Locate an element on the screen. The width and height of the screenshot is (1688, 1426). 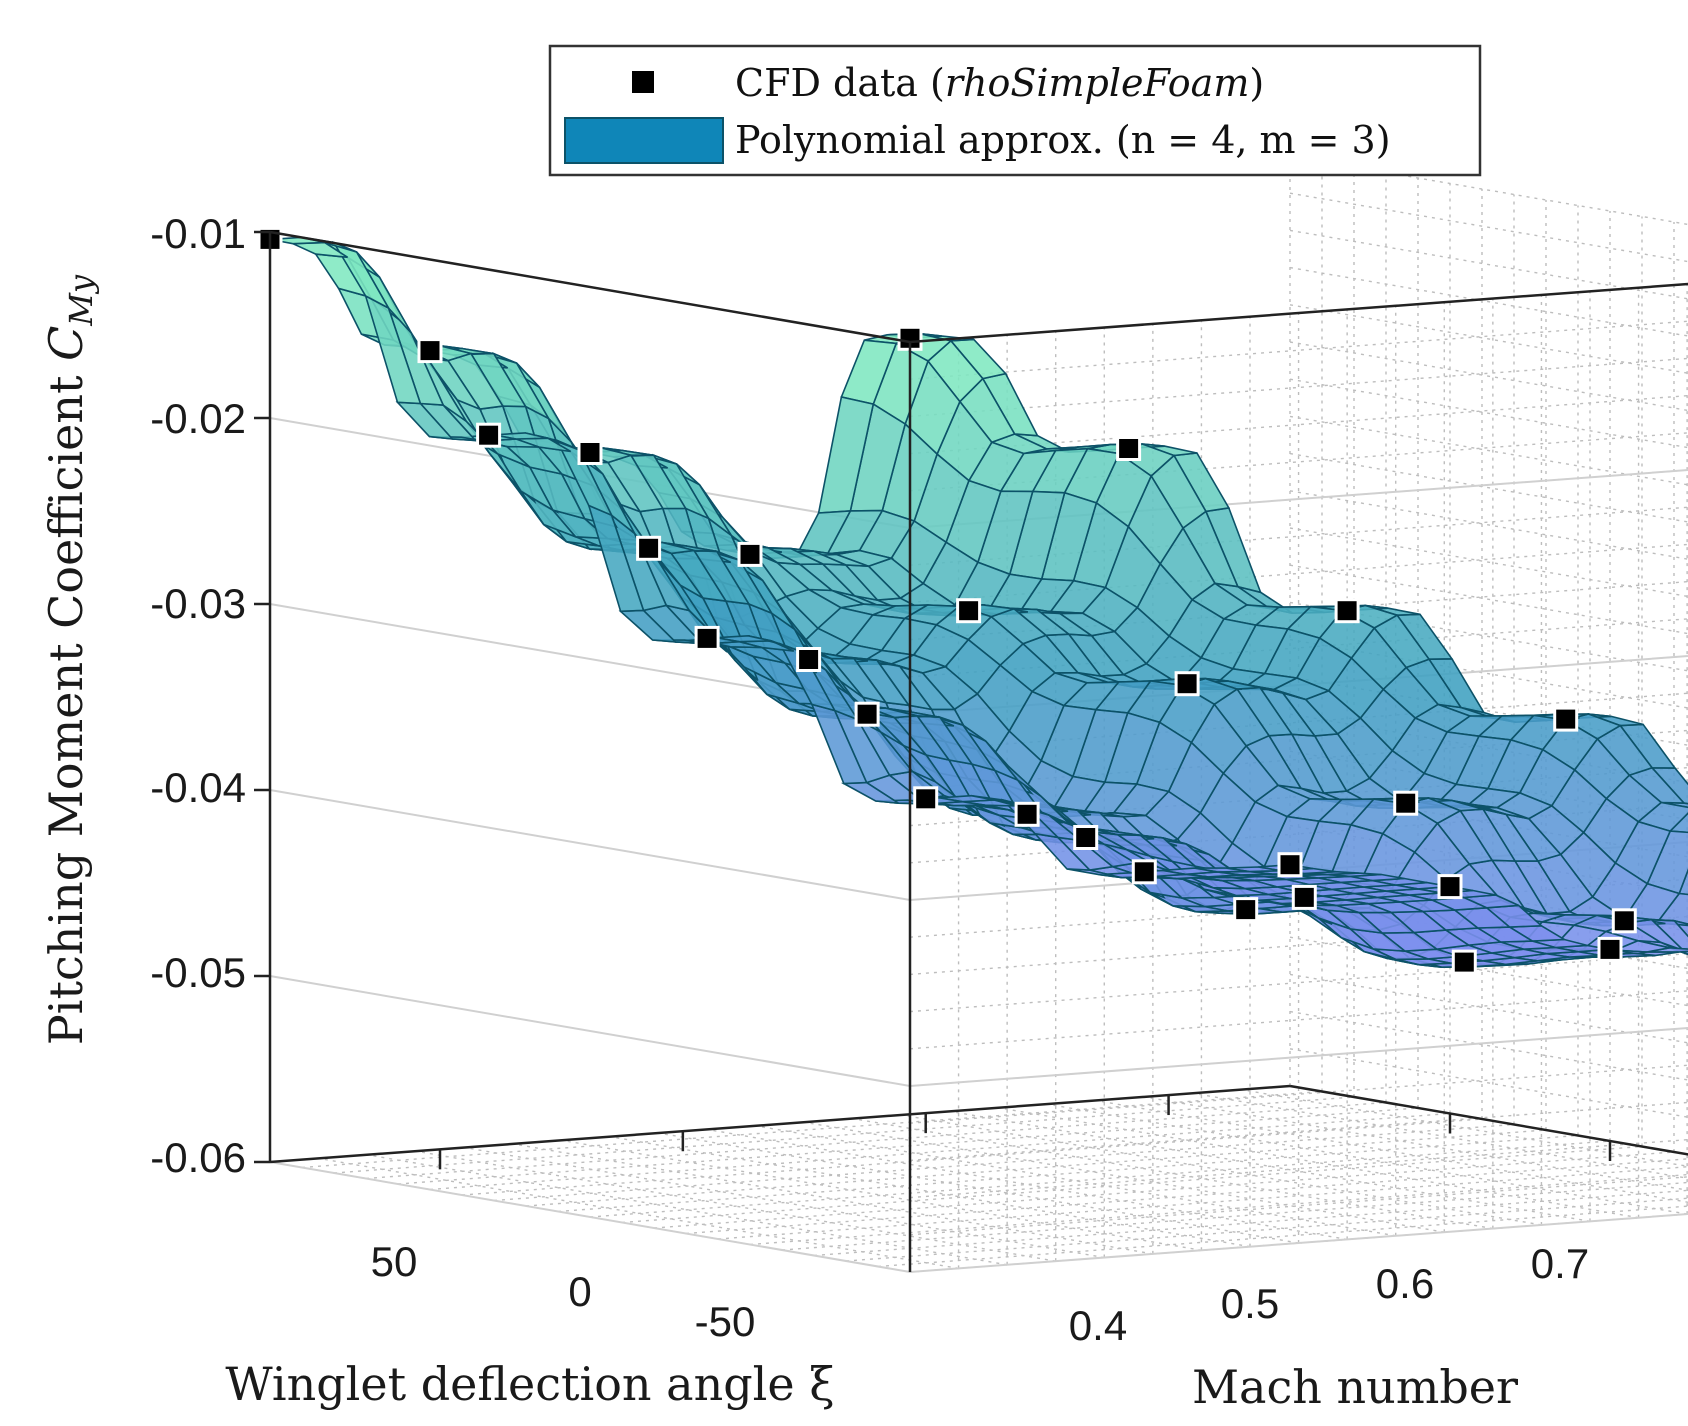
legend-marker-patch is located at coordinates (644, 140).